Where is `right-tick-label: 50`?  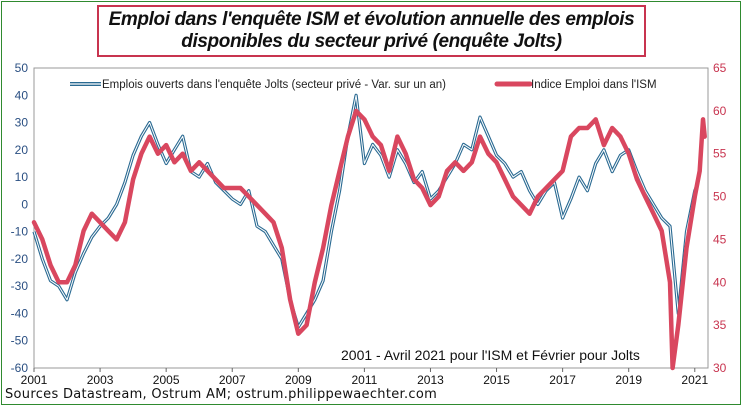
right-tick-label: 50 is located at coordinates (720, 197).